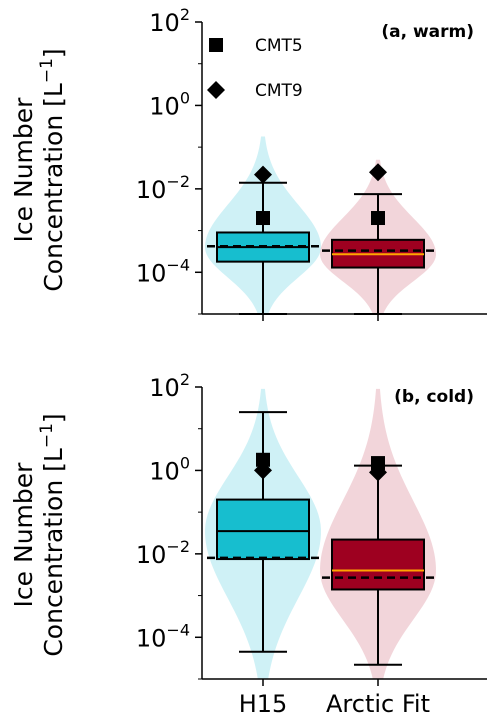 This screenshot has height=722, width=500. Describe the element at coordinates (279, 46) in the screenshot. I see `legend-label: CMT5` at that location.